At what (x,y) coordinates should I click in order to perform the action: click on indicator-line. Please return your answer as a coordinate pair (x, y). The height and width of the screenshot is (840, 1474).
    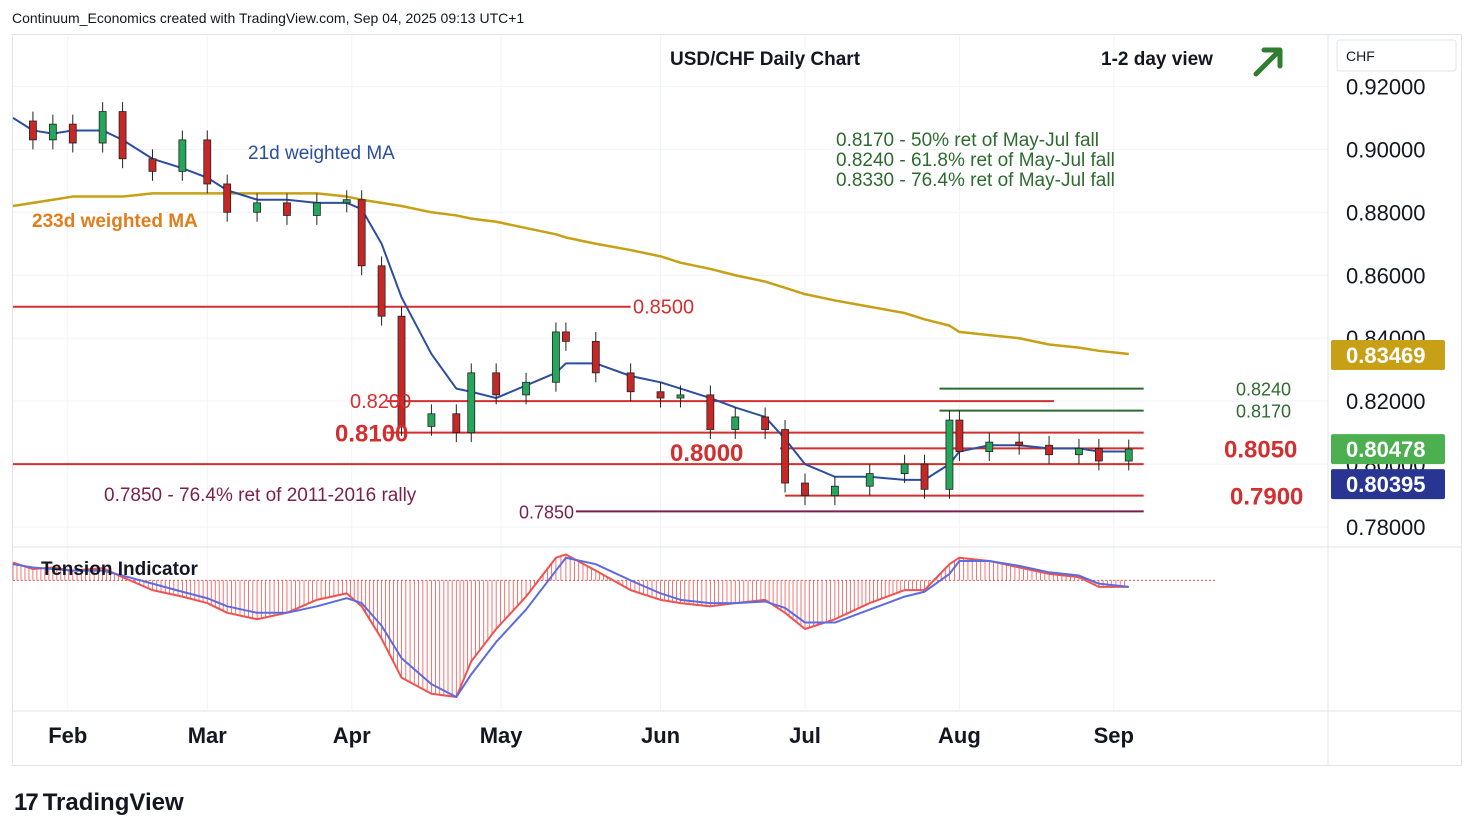
    Looking at the image, I should click on (570, 626).